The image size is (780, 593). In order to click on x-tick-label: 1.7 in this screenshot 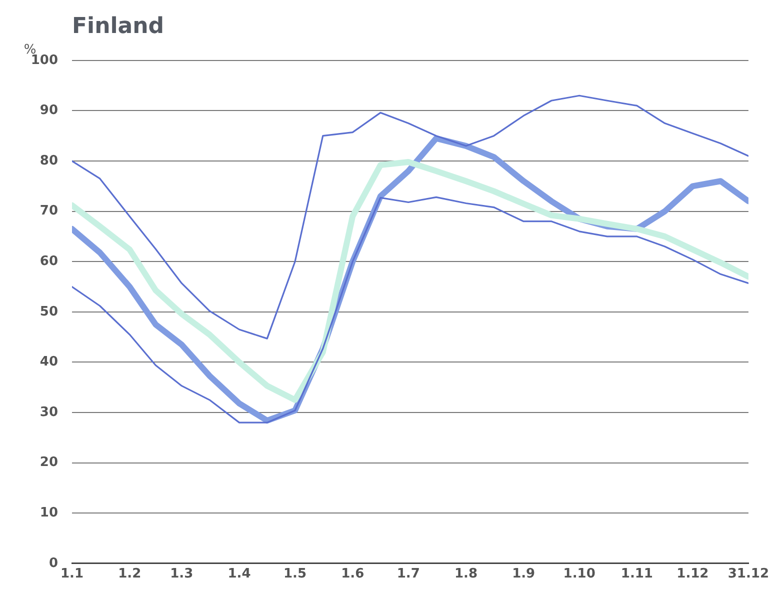, I will do `click(408, 574)`.